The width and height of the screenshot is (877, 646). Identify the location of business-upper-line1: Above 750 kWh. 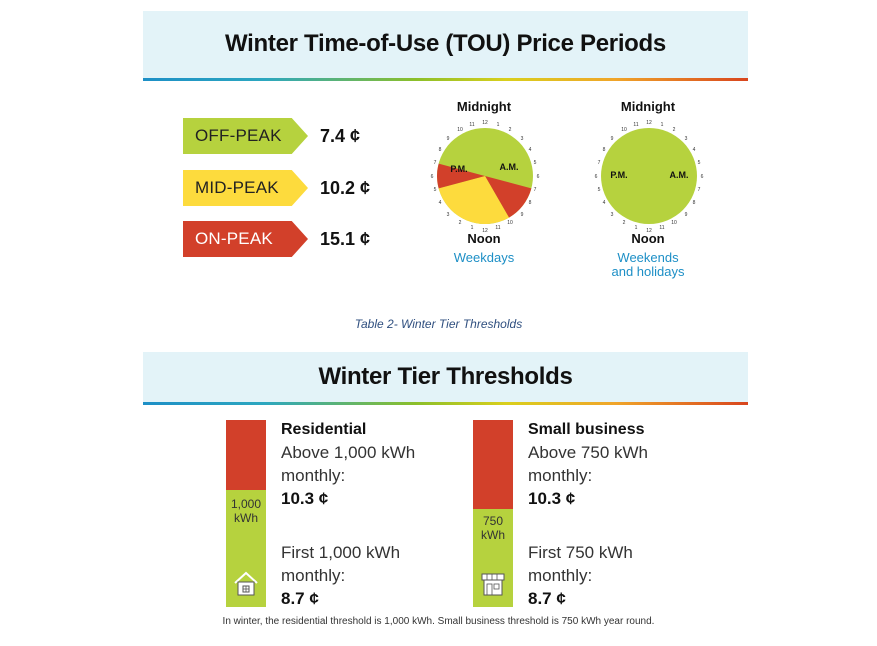
(588, 452).